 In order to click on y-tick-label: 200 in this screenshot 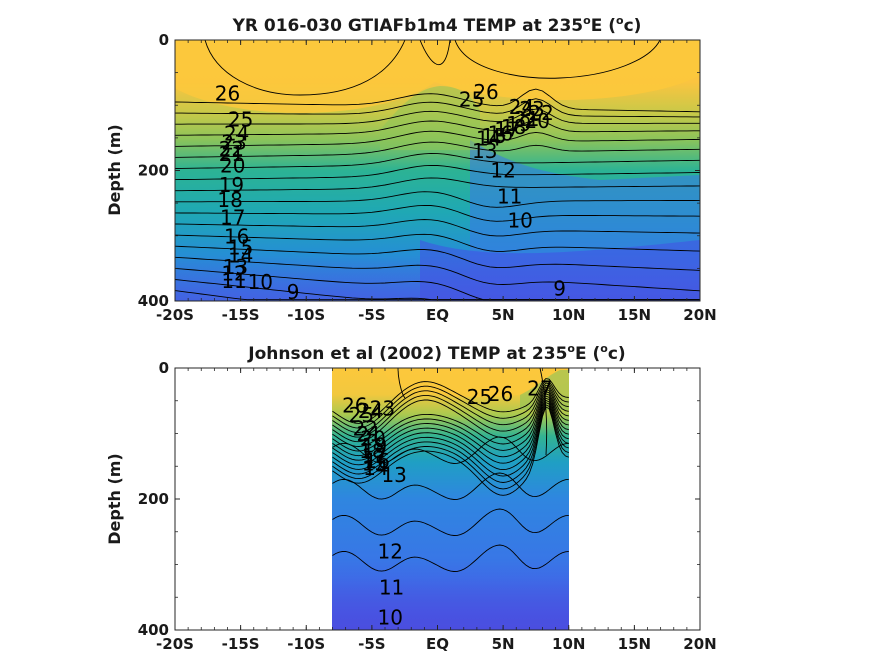, I will do `click(153, 499)`.